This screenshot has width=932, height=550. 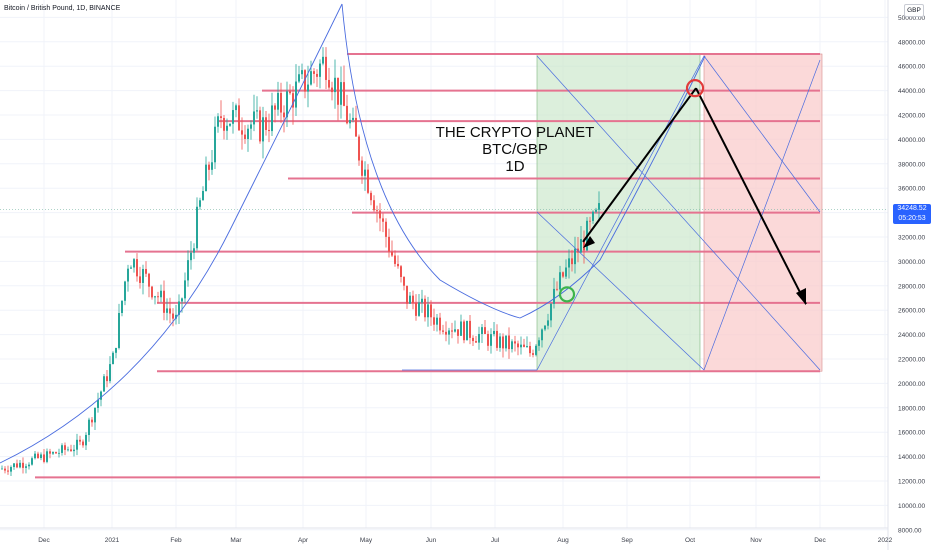 I want to click on price-tick-label: 10000.00, so click(x=911, y=506).